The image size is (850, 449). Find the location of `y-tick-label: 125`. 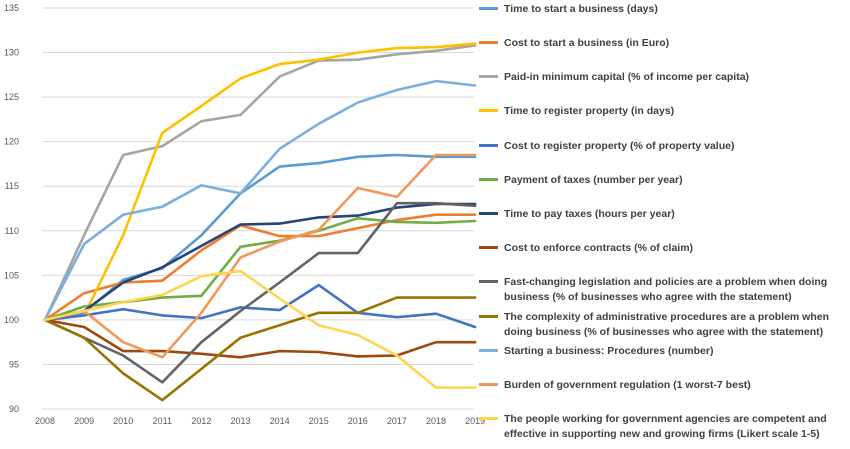

y-tick-label: 125 is located at coordinates (11, 97).